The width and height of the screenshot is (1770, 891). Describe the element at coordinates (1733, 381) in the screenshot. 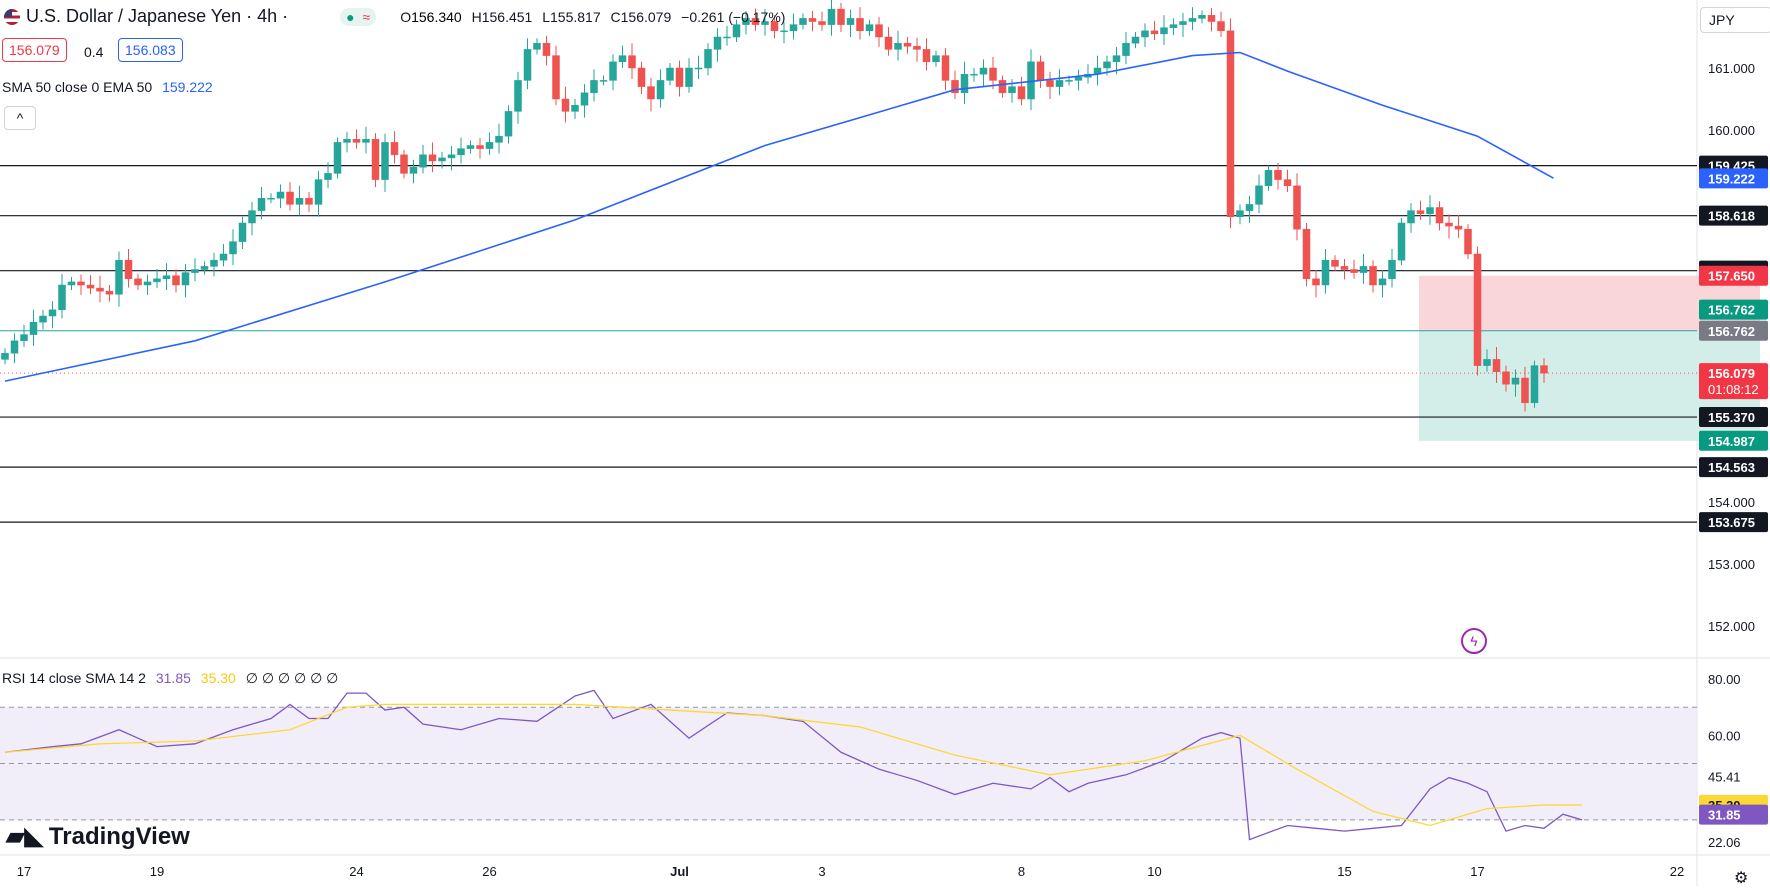

I see `current-price-axis-label-bg` at that location.